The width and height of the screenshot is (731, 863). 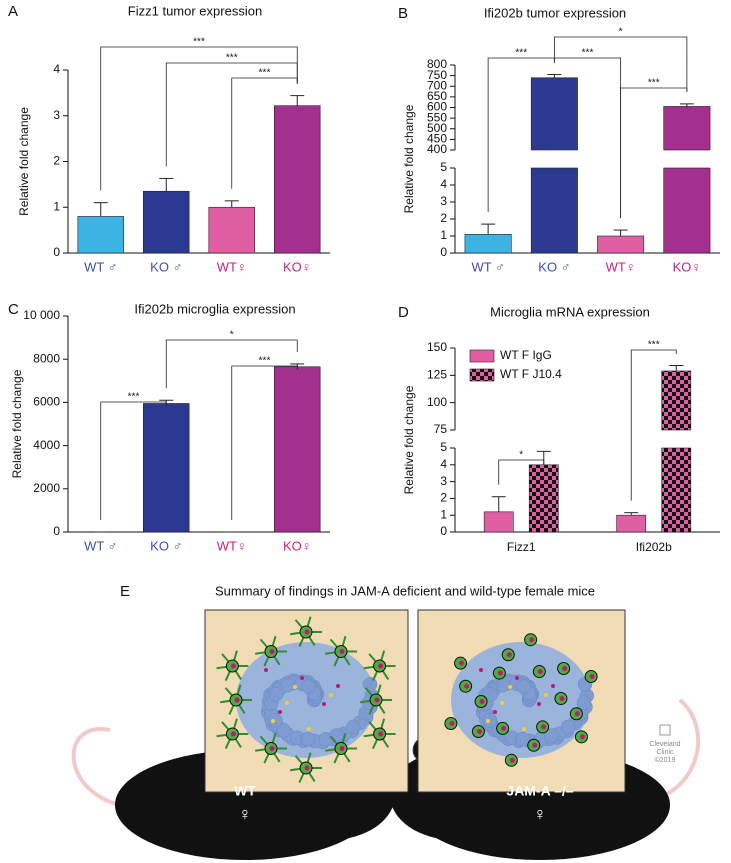 What do you see at coordinates (437, 75) in the screenshot?
I see `y-tick-label: 750` at bounding box center [437, 75].